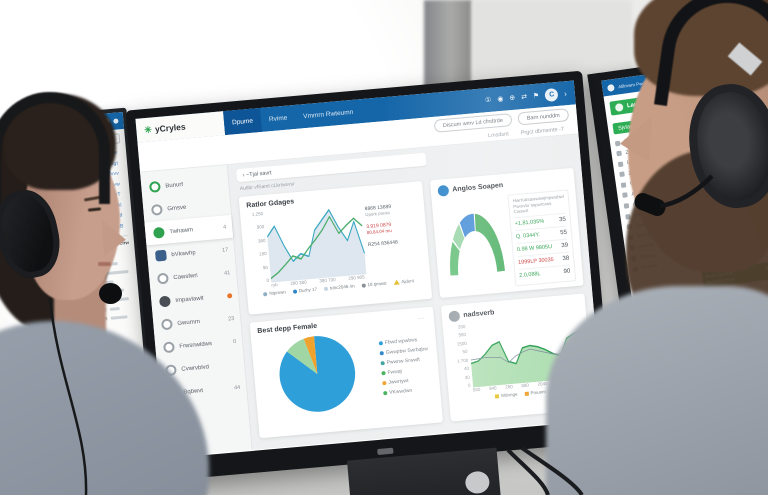  Describe the element at coordinates (189, 322) in the screenshot. I see `sidebar-item-label: Gwumrn` at that location.